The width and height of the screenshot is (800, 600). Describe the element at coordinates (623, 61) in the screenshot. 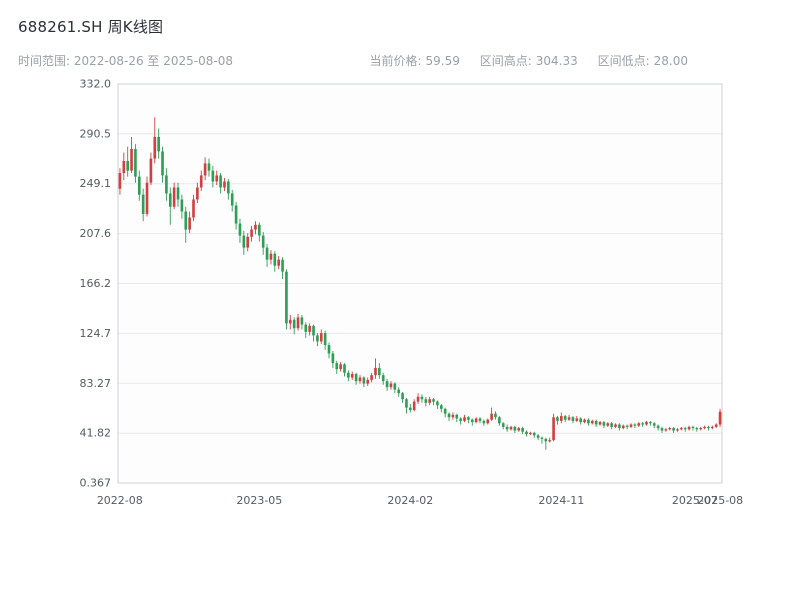

I see `stat-label: 区间低点:` at that location.